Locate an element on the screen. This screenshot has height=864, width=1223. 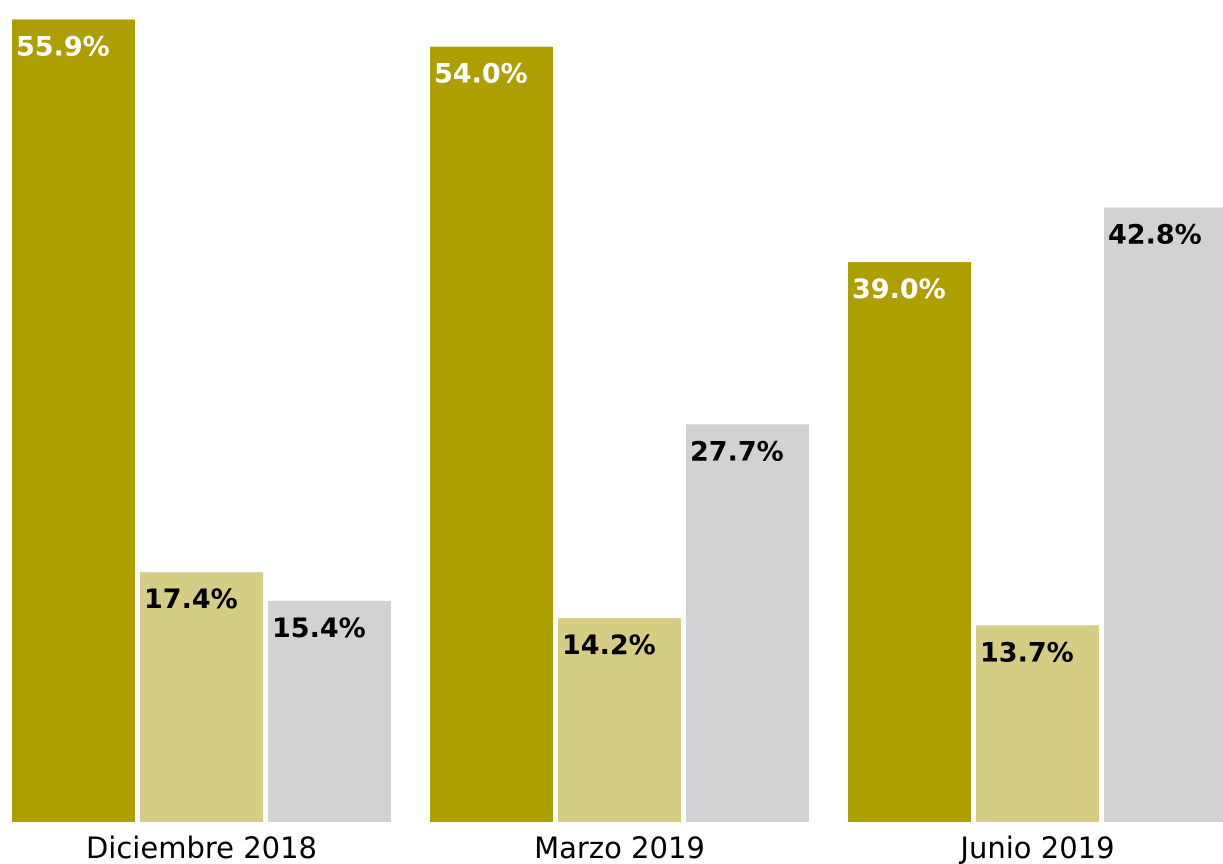
x-tick-label: Diciembre 2018 is located at coordinates (201, 847).